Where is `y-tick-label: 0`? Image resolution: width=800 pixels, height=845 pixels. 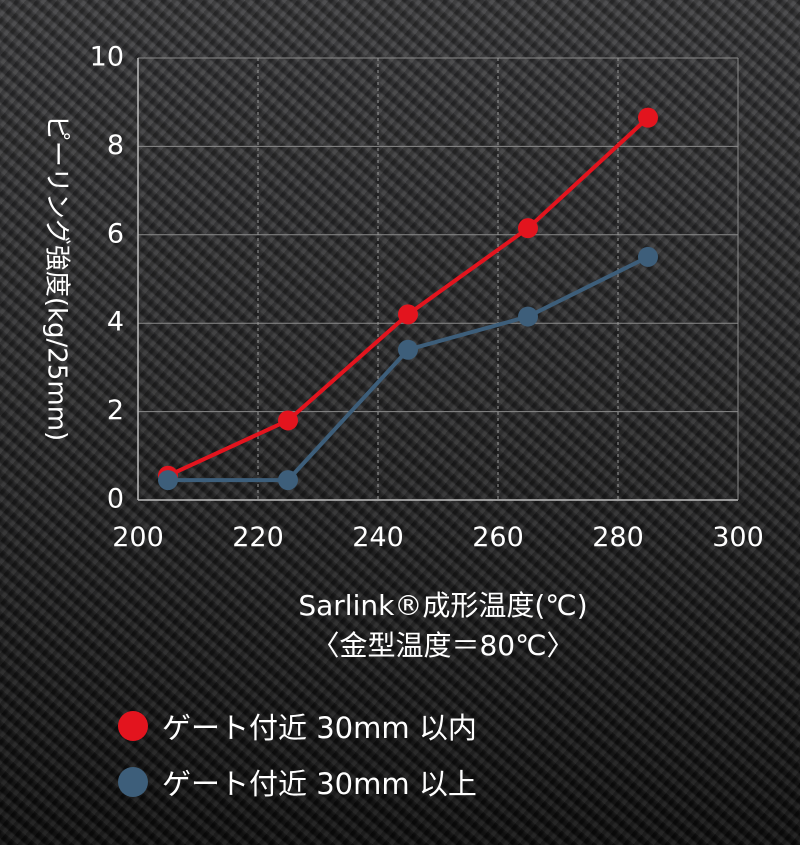 y-tick-label: 0 is located at coordinates (115, 499).